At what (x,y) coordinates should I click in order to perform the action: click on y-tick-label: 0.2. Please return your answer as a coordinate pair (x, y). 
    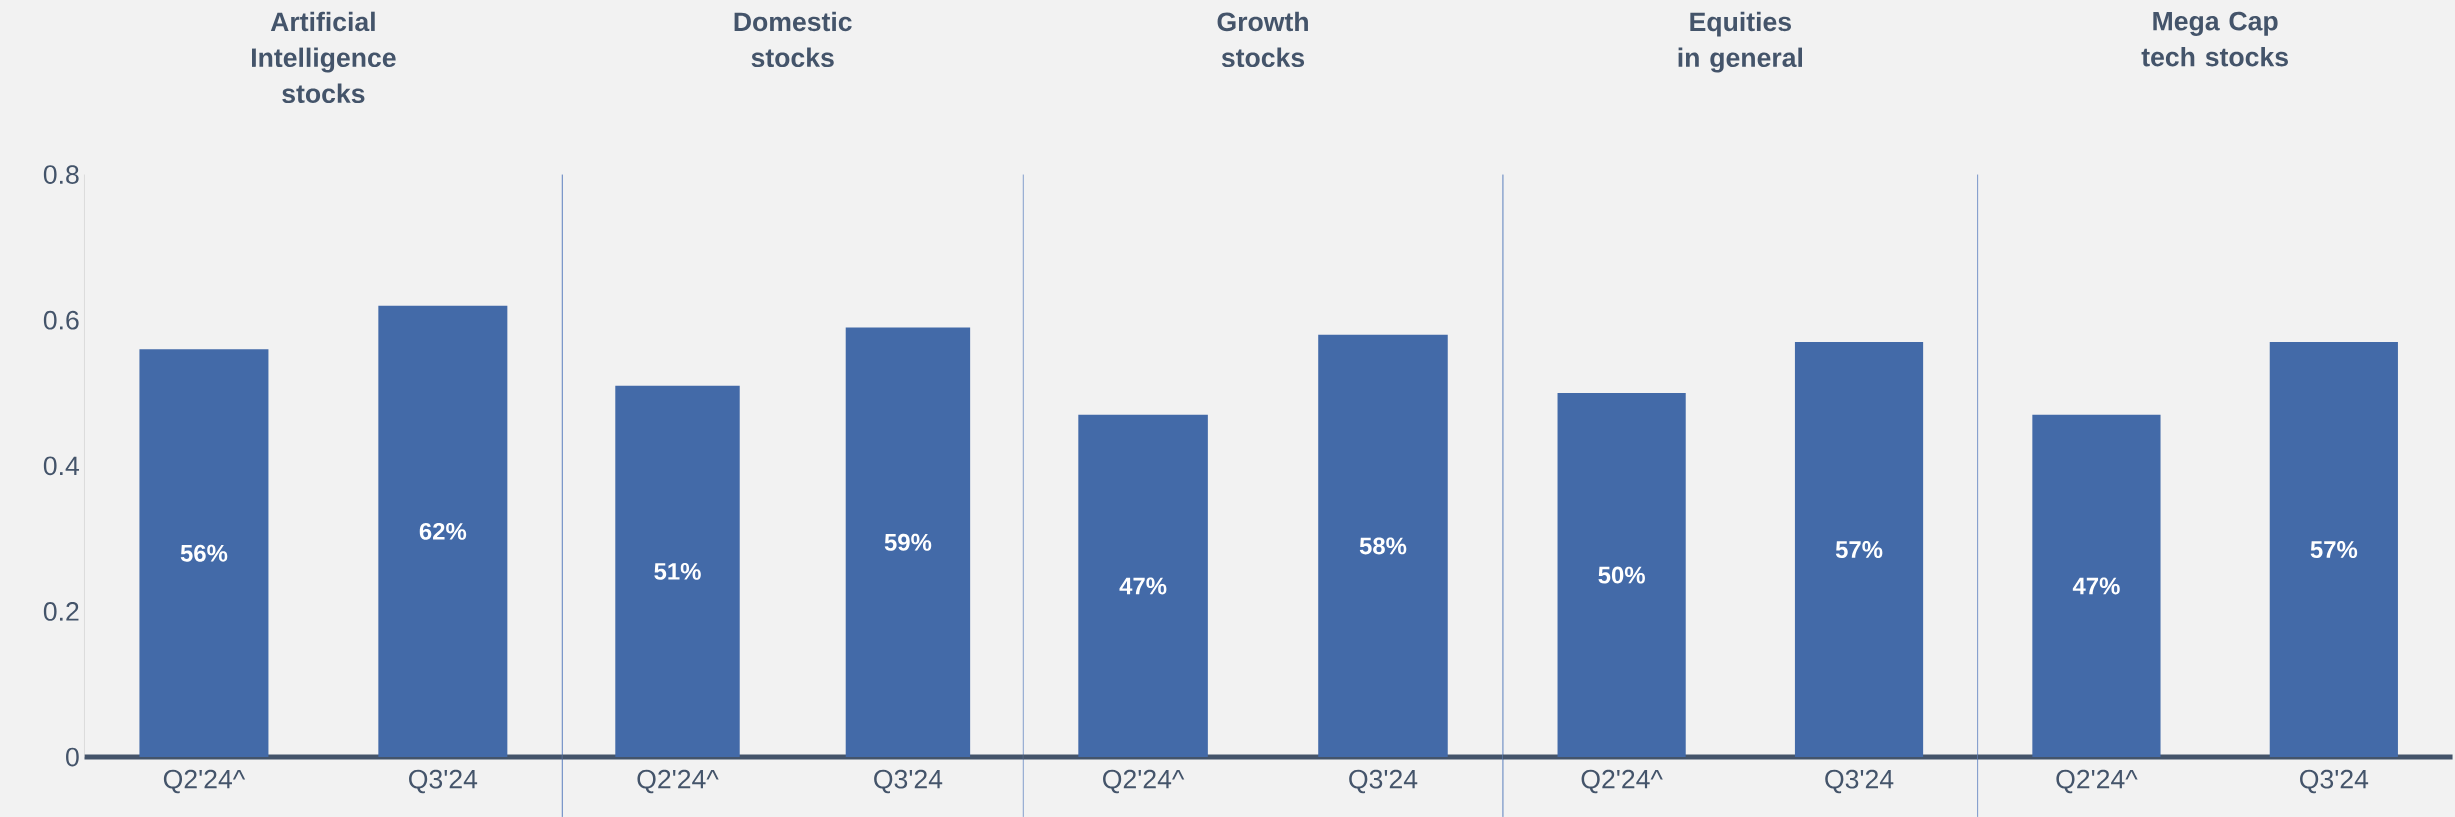
    Looking at the image, I should click on (61, 611).